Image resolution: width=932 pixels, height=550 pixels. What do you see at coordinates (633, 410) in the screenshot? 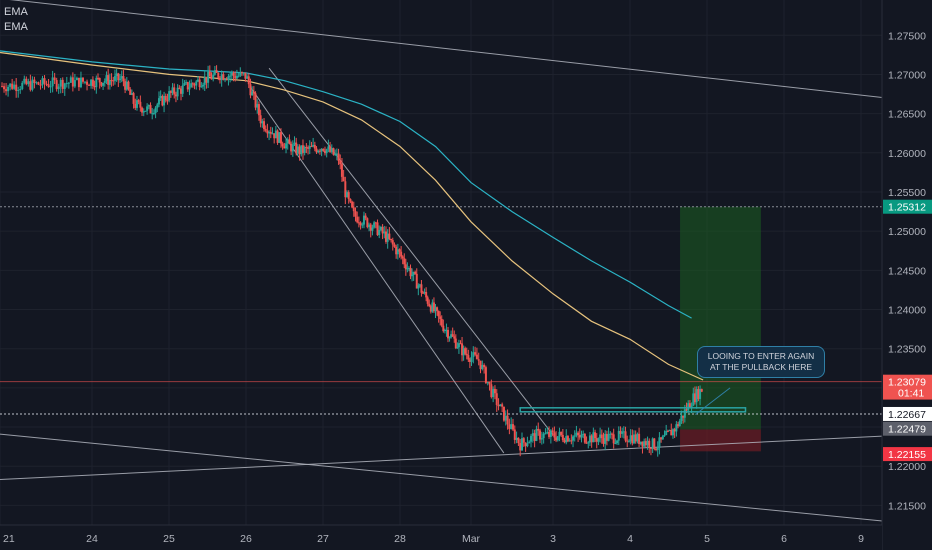
I see `support-level` at bounding box center [633, 410].